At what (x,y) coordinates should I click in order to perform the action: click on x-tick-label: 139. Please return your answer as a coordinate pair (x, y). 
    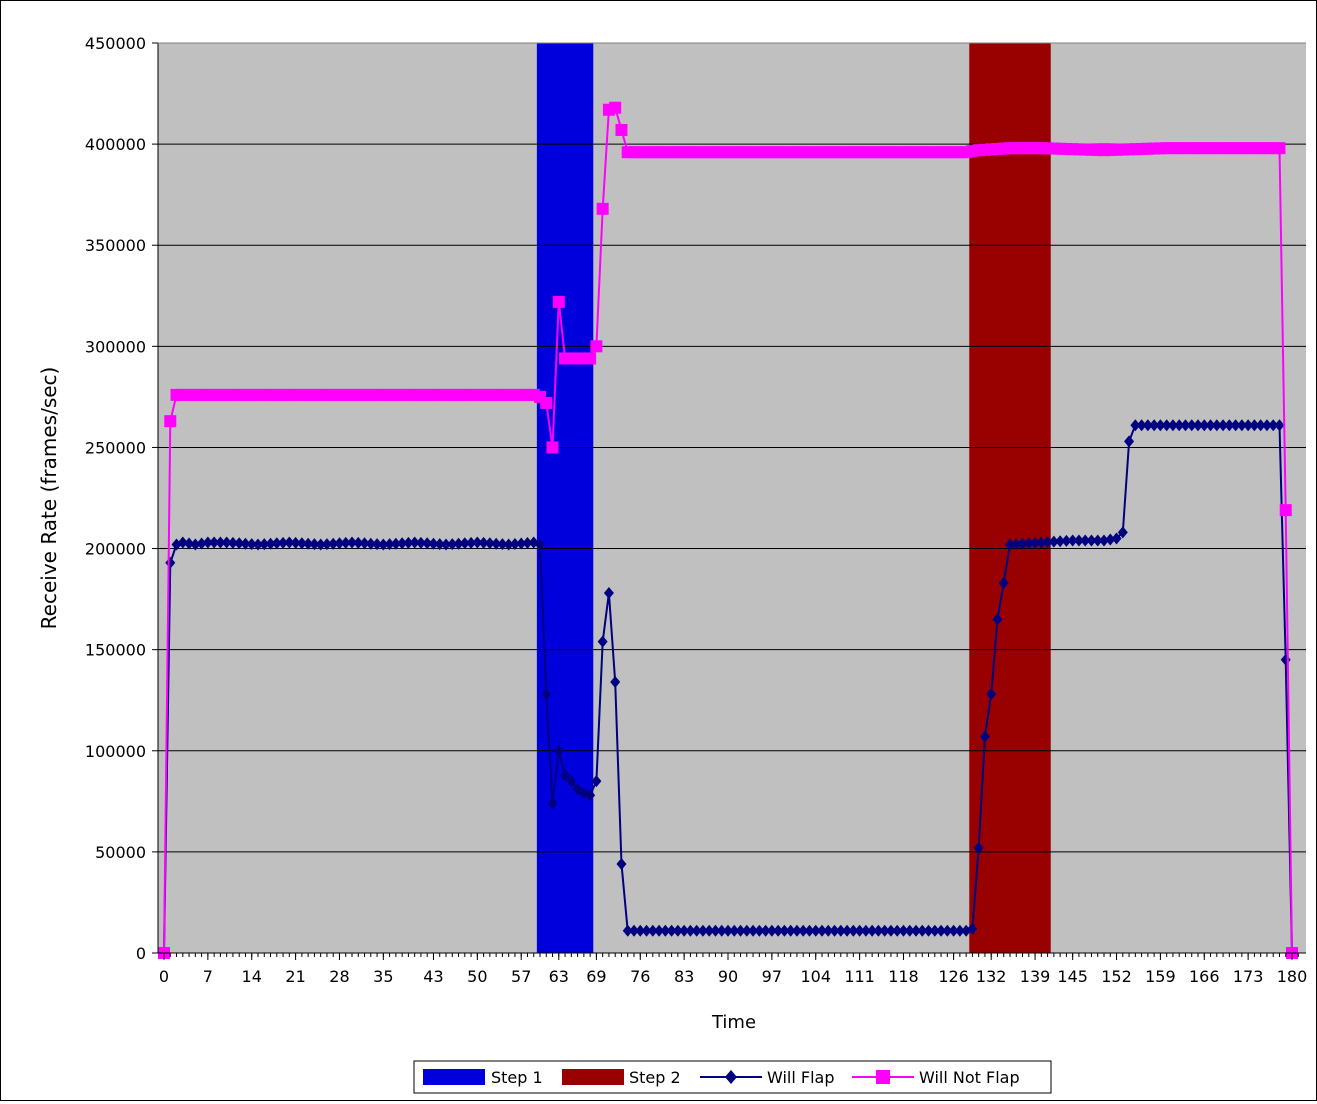
    Looking at the image, I should click on (1035, 976).